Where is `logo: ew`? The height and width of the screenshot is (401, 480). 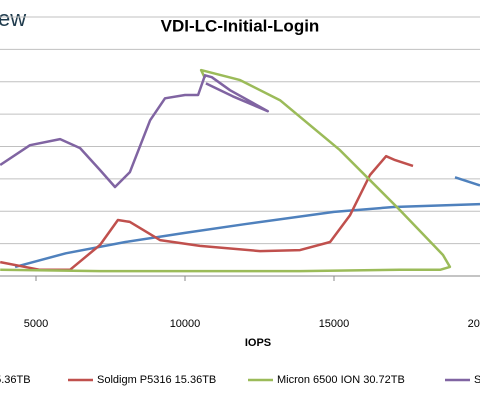 logo: ew is located at coordinates (13, 18).